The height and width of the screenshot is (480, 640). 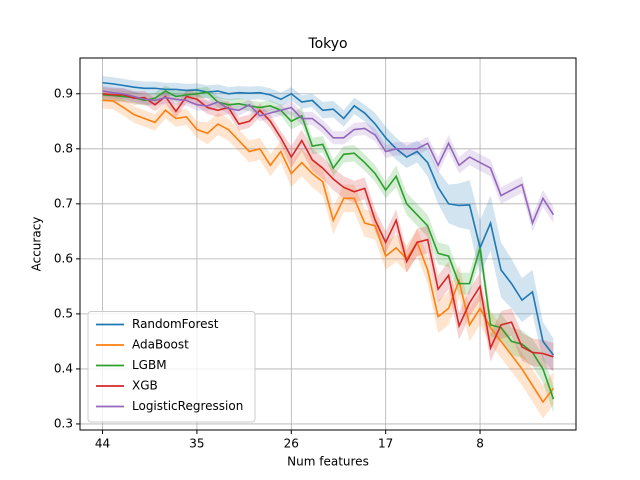 What do you see at coordinates (196, 444) in the screenshot?
I see `x-tick-label: 35` at bounding box center [196, 444].